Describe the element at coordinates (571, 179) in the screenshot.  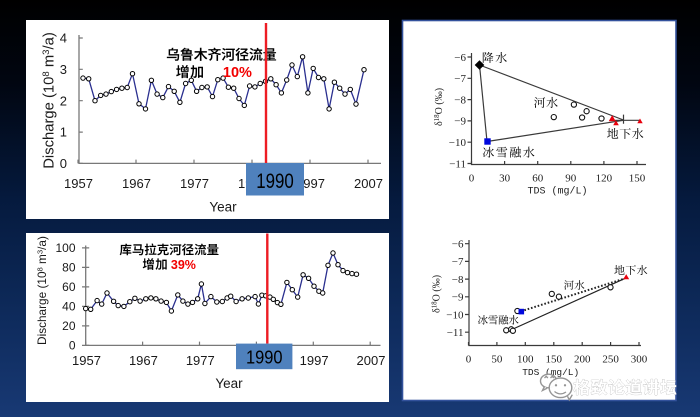
I see `svg-text: 90` at that location.